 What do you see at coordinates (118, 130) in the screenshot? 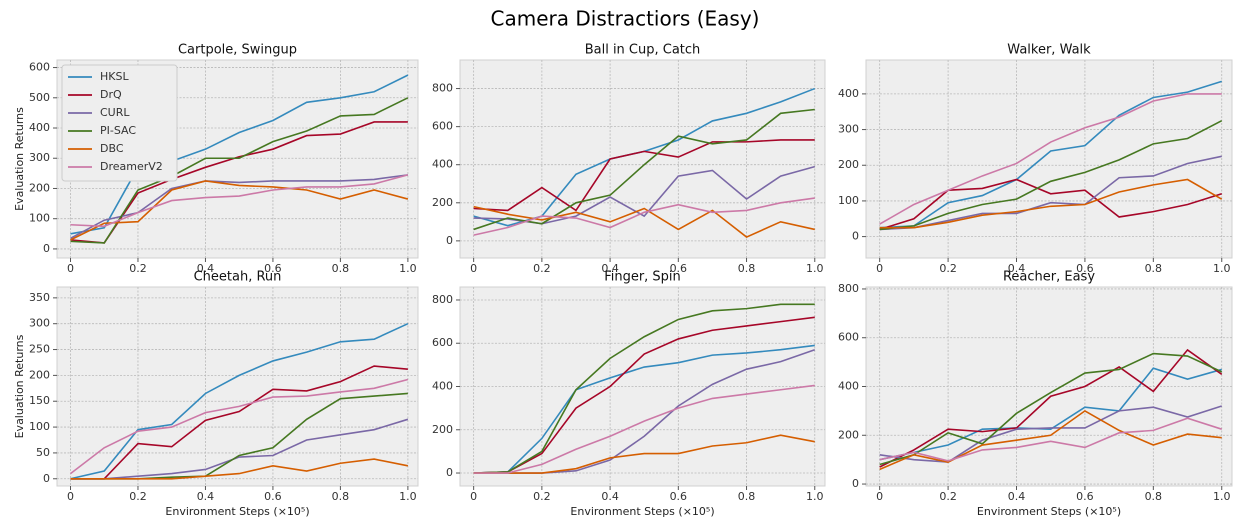
I see `legend-label: PI-SAC` at bounding box center [118, 130].